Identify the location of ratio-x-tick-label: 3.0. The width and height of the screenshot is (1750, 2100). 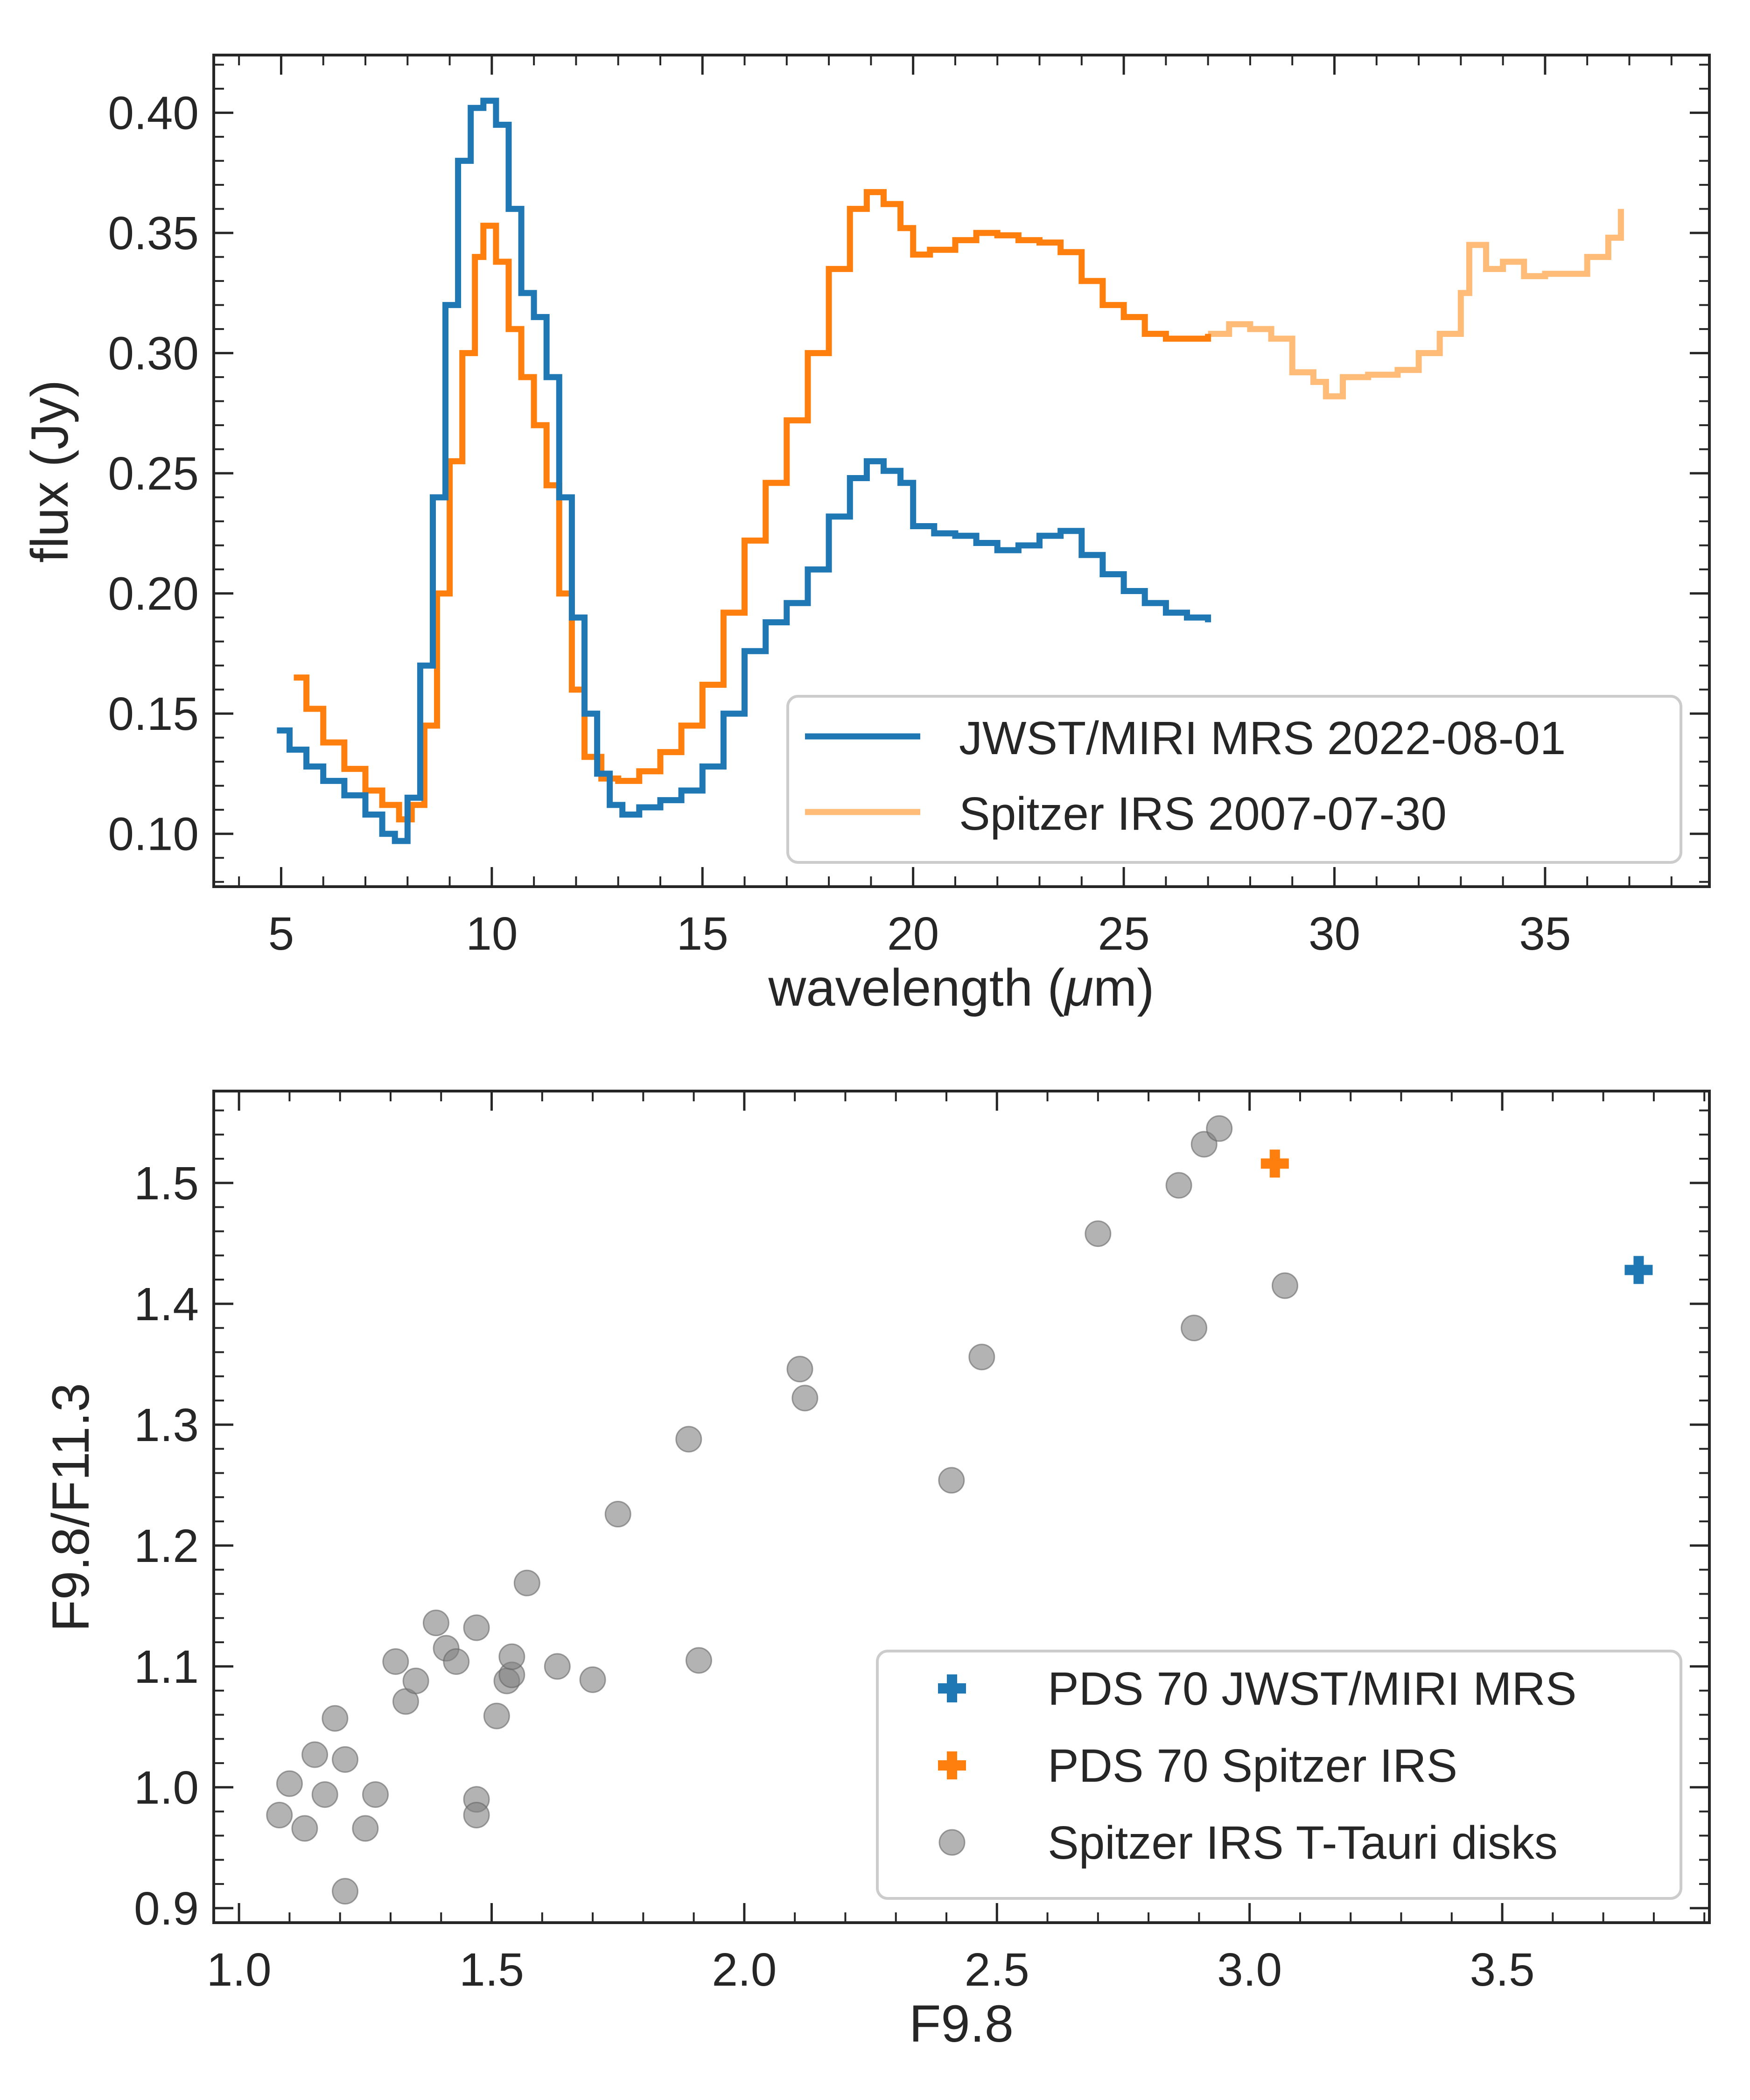
(1249, 1970).